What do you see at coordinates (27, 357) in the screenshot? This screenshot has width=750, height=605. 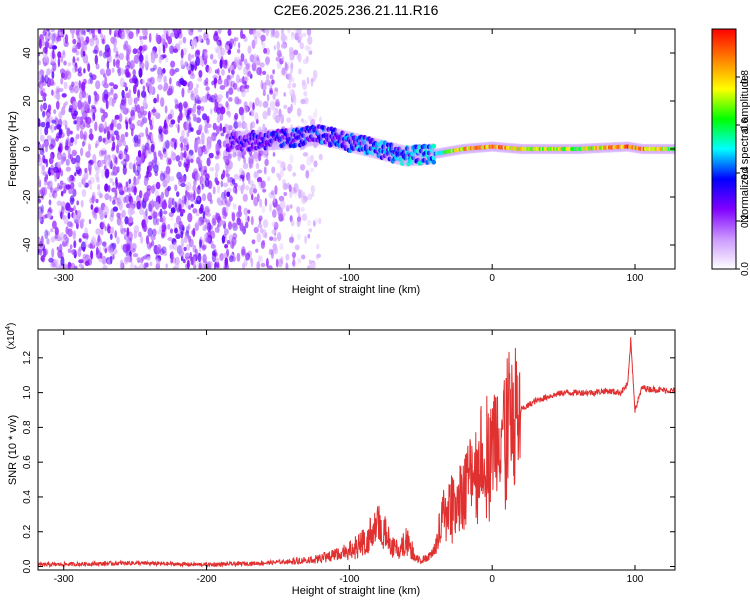 I see `y-tick-label: 1.2` at bounding box center [27, 357].